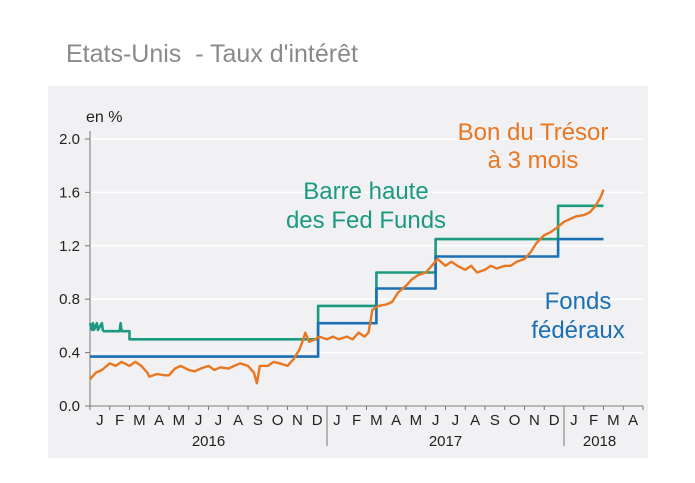 Image resolution: width=695 pixels, height=483 pixels. I want to click on x-year-label: 2018, so click(599, 441).